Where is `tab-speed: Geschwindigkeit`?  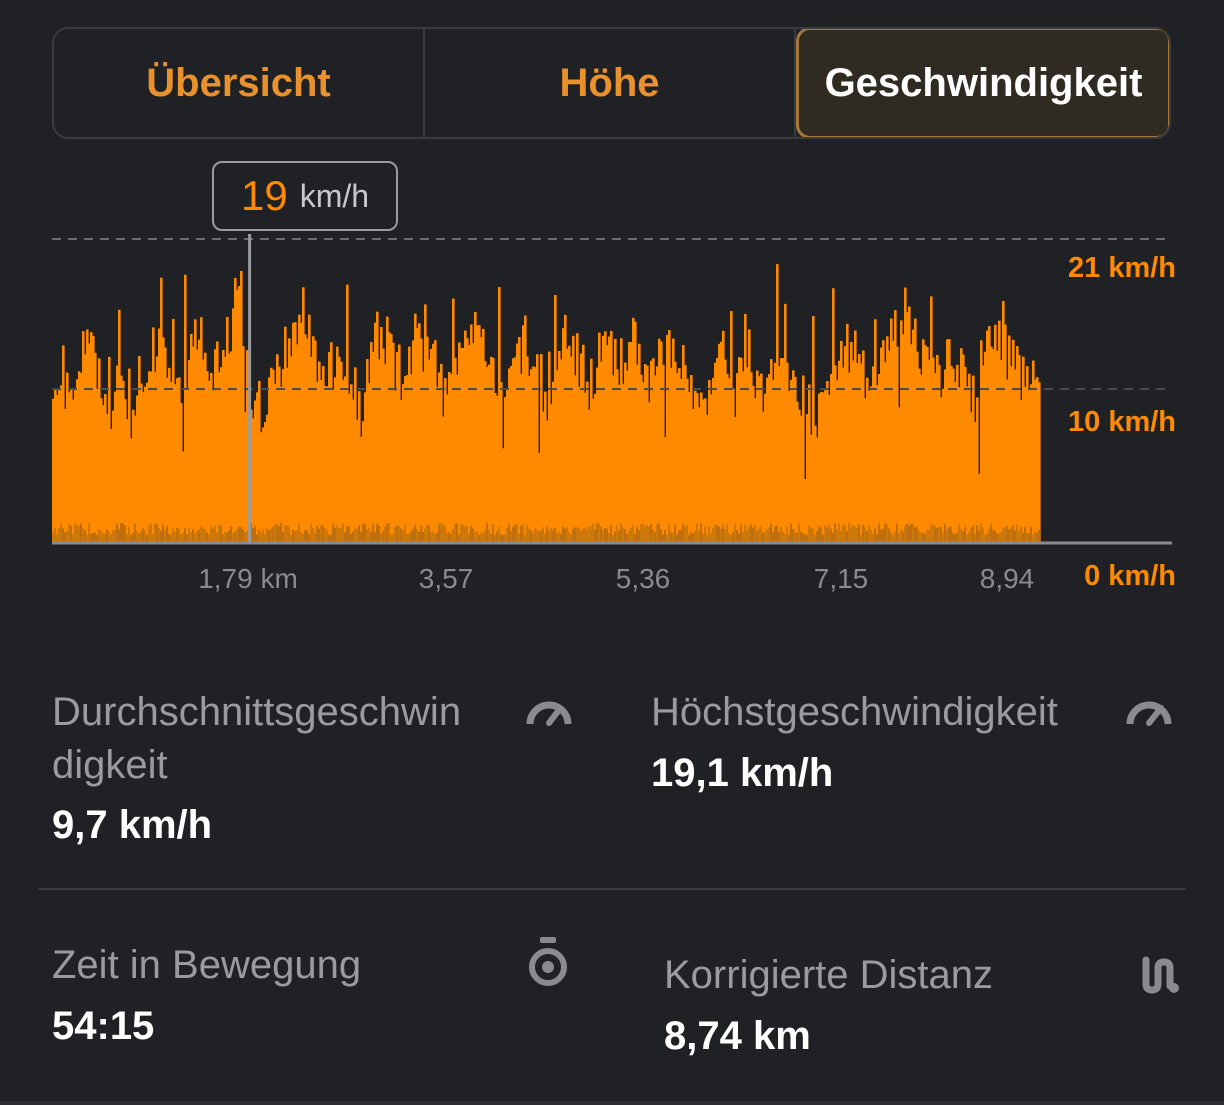 tab-speed: Geschwindigkeit is located at coordinates (982, 83).